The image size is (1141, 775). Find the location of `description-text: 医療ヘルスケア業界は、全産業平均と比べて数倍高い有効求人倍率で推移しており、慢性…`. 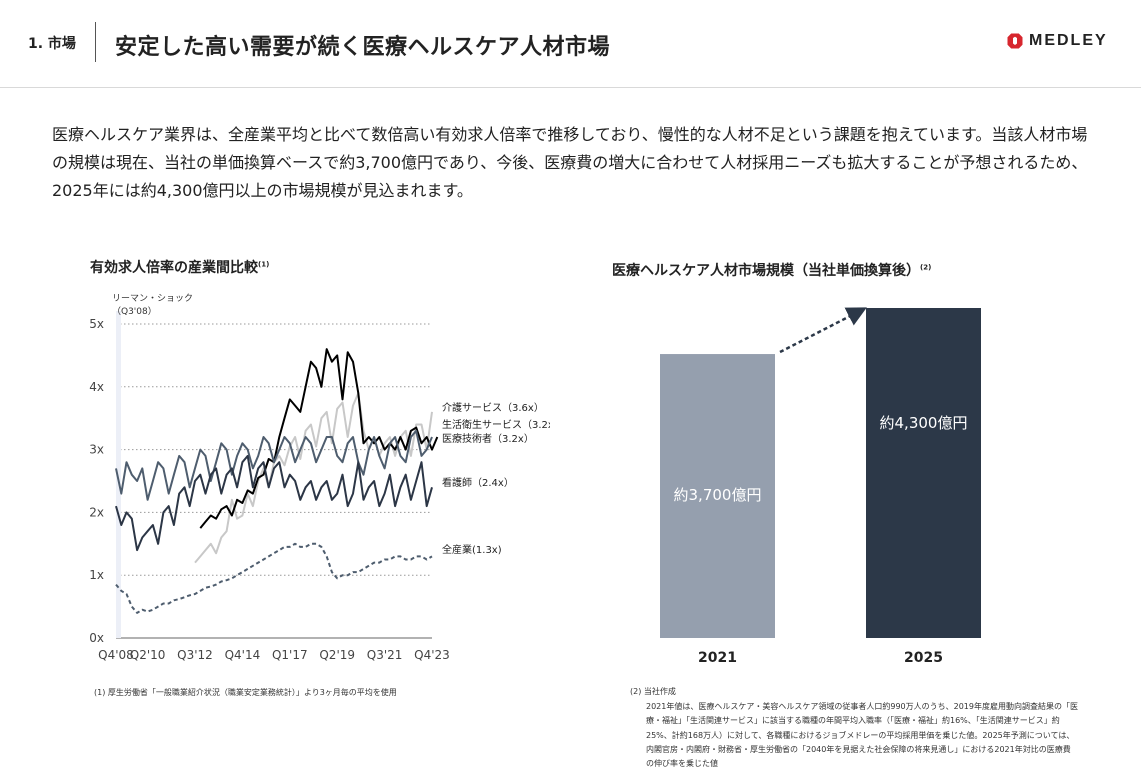

description-text: 医療ヘルスケア業界は、全産業平均と比べて数倍高い有効求人倍率で推移しており、慢性… is located at coordinates (570, 162).